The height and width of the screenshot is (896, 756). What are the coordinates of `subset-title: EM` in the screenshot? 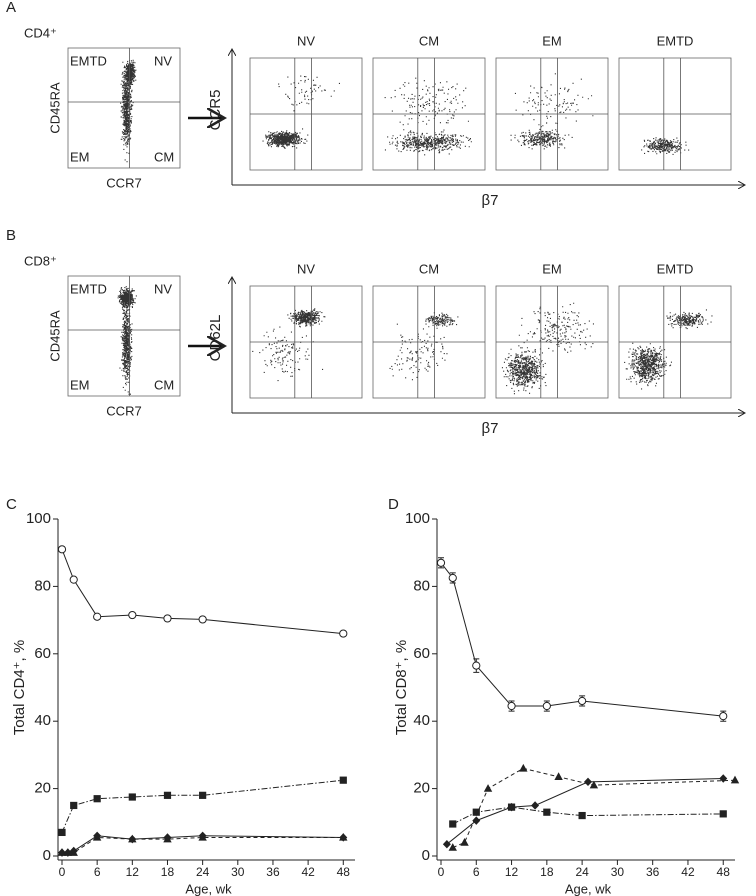 It's located at (552, 268).